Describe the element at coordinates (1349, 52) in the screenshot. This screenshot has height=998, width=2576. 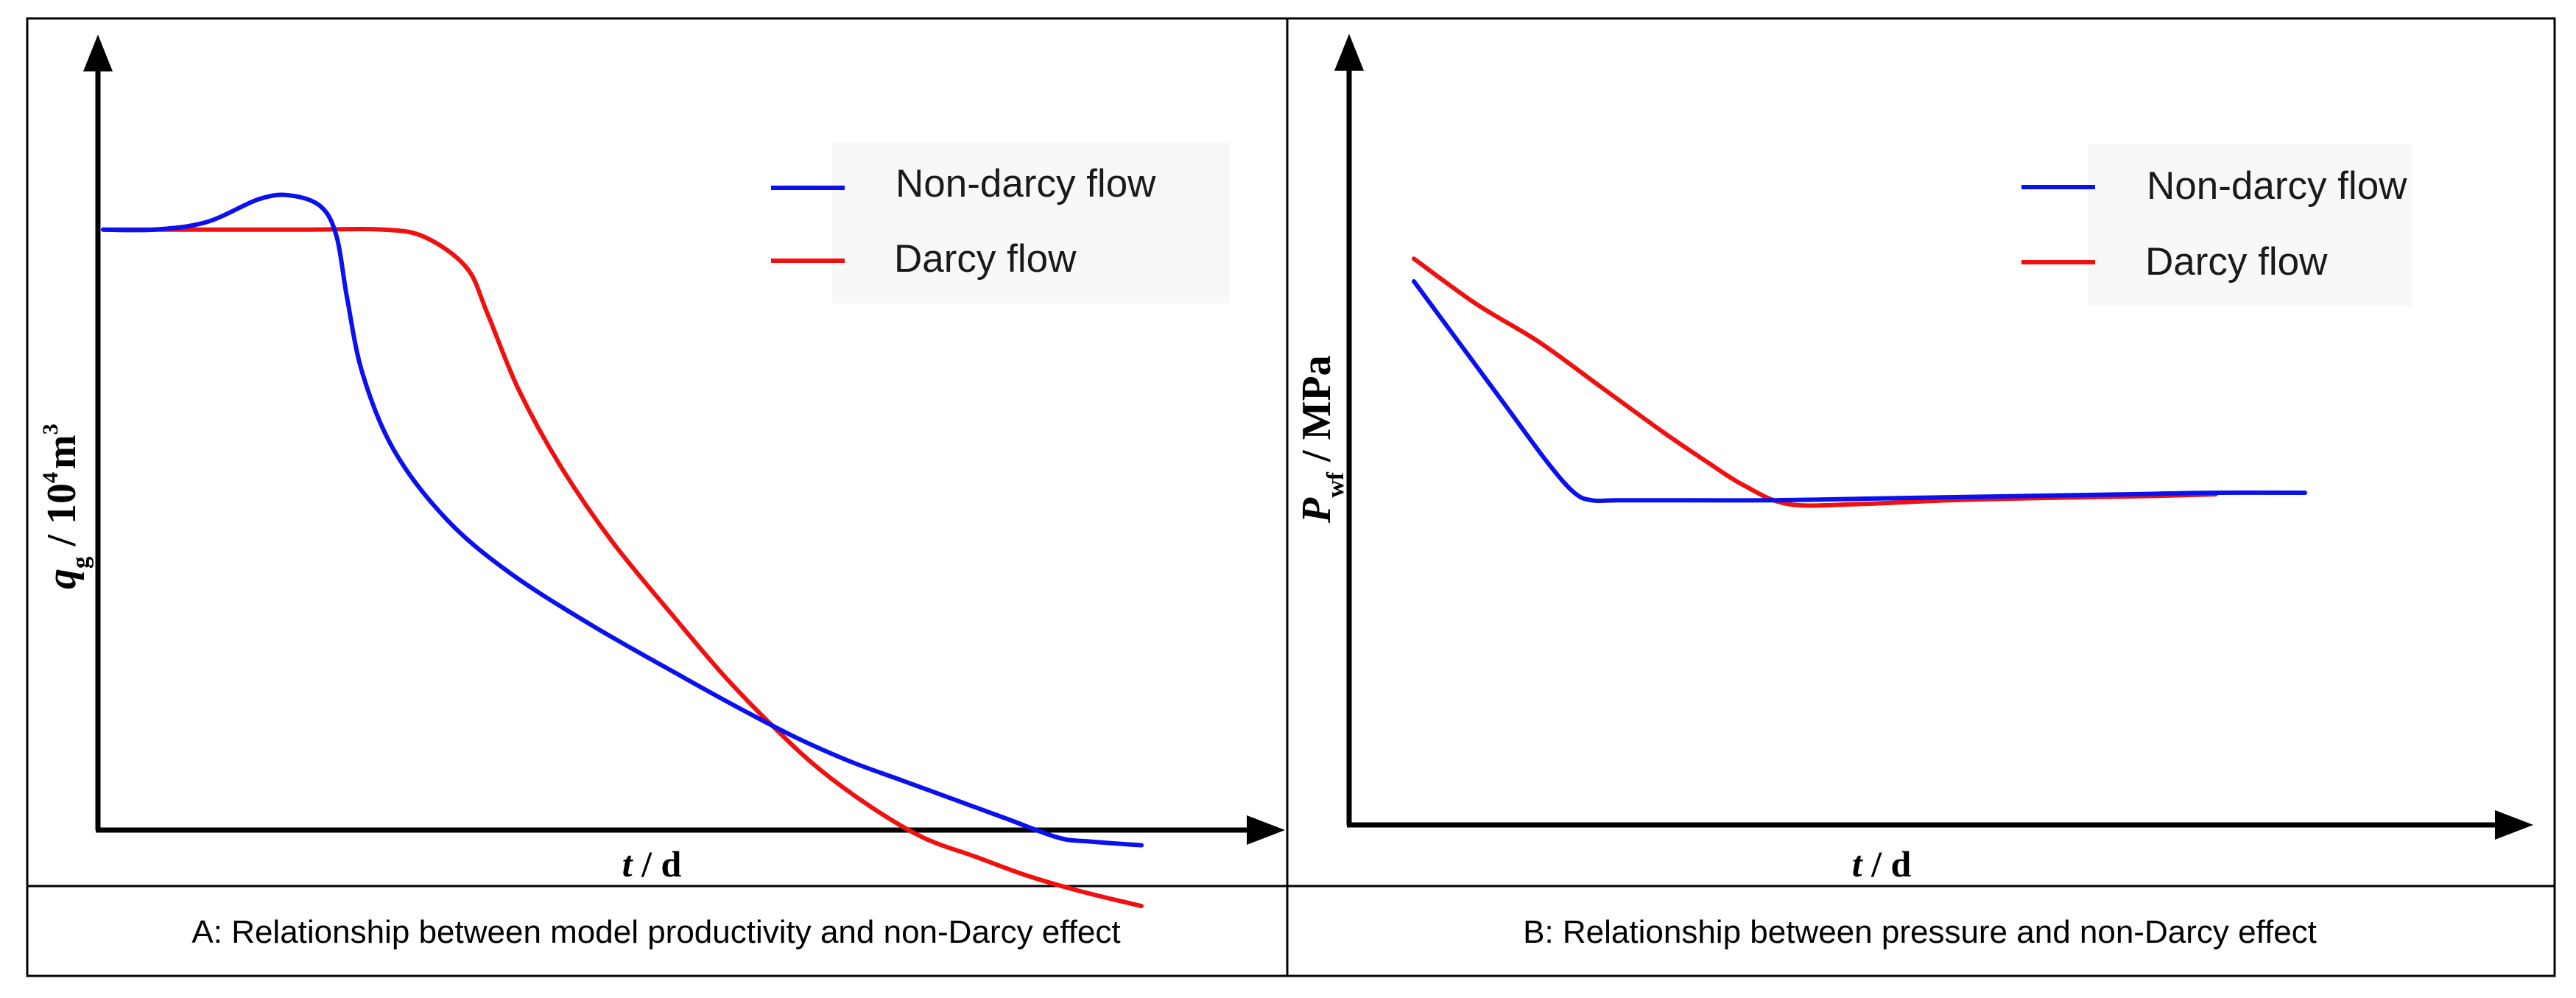
I see `panel-b-y-arrow` at that location.